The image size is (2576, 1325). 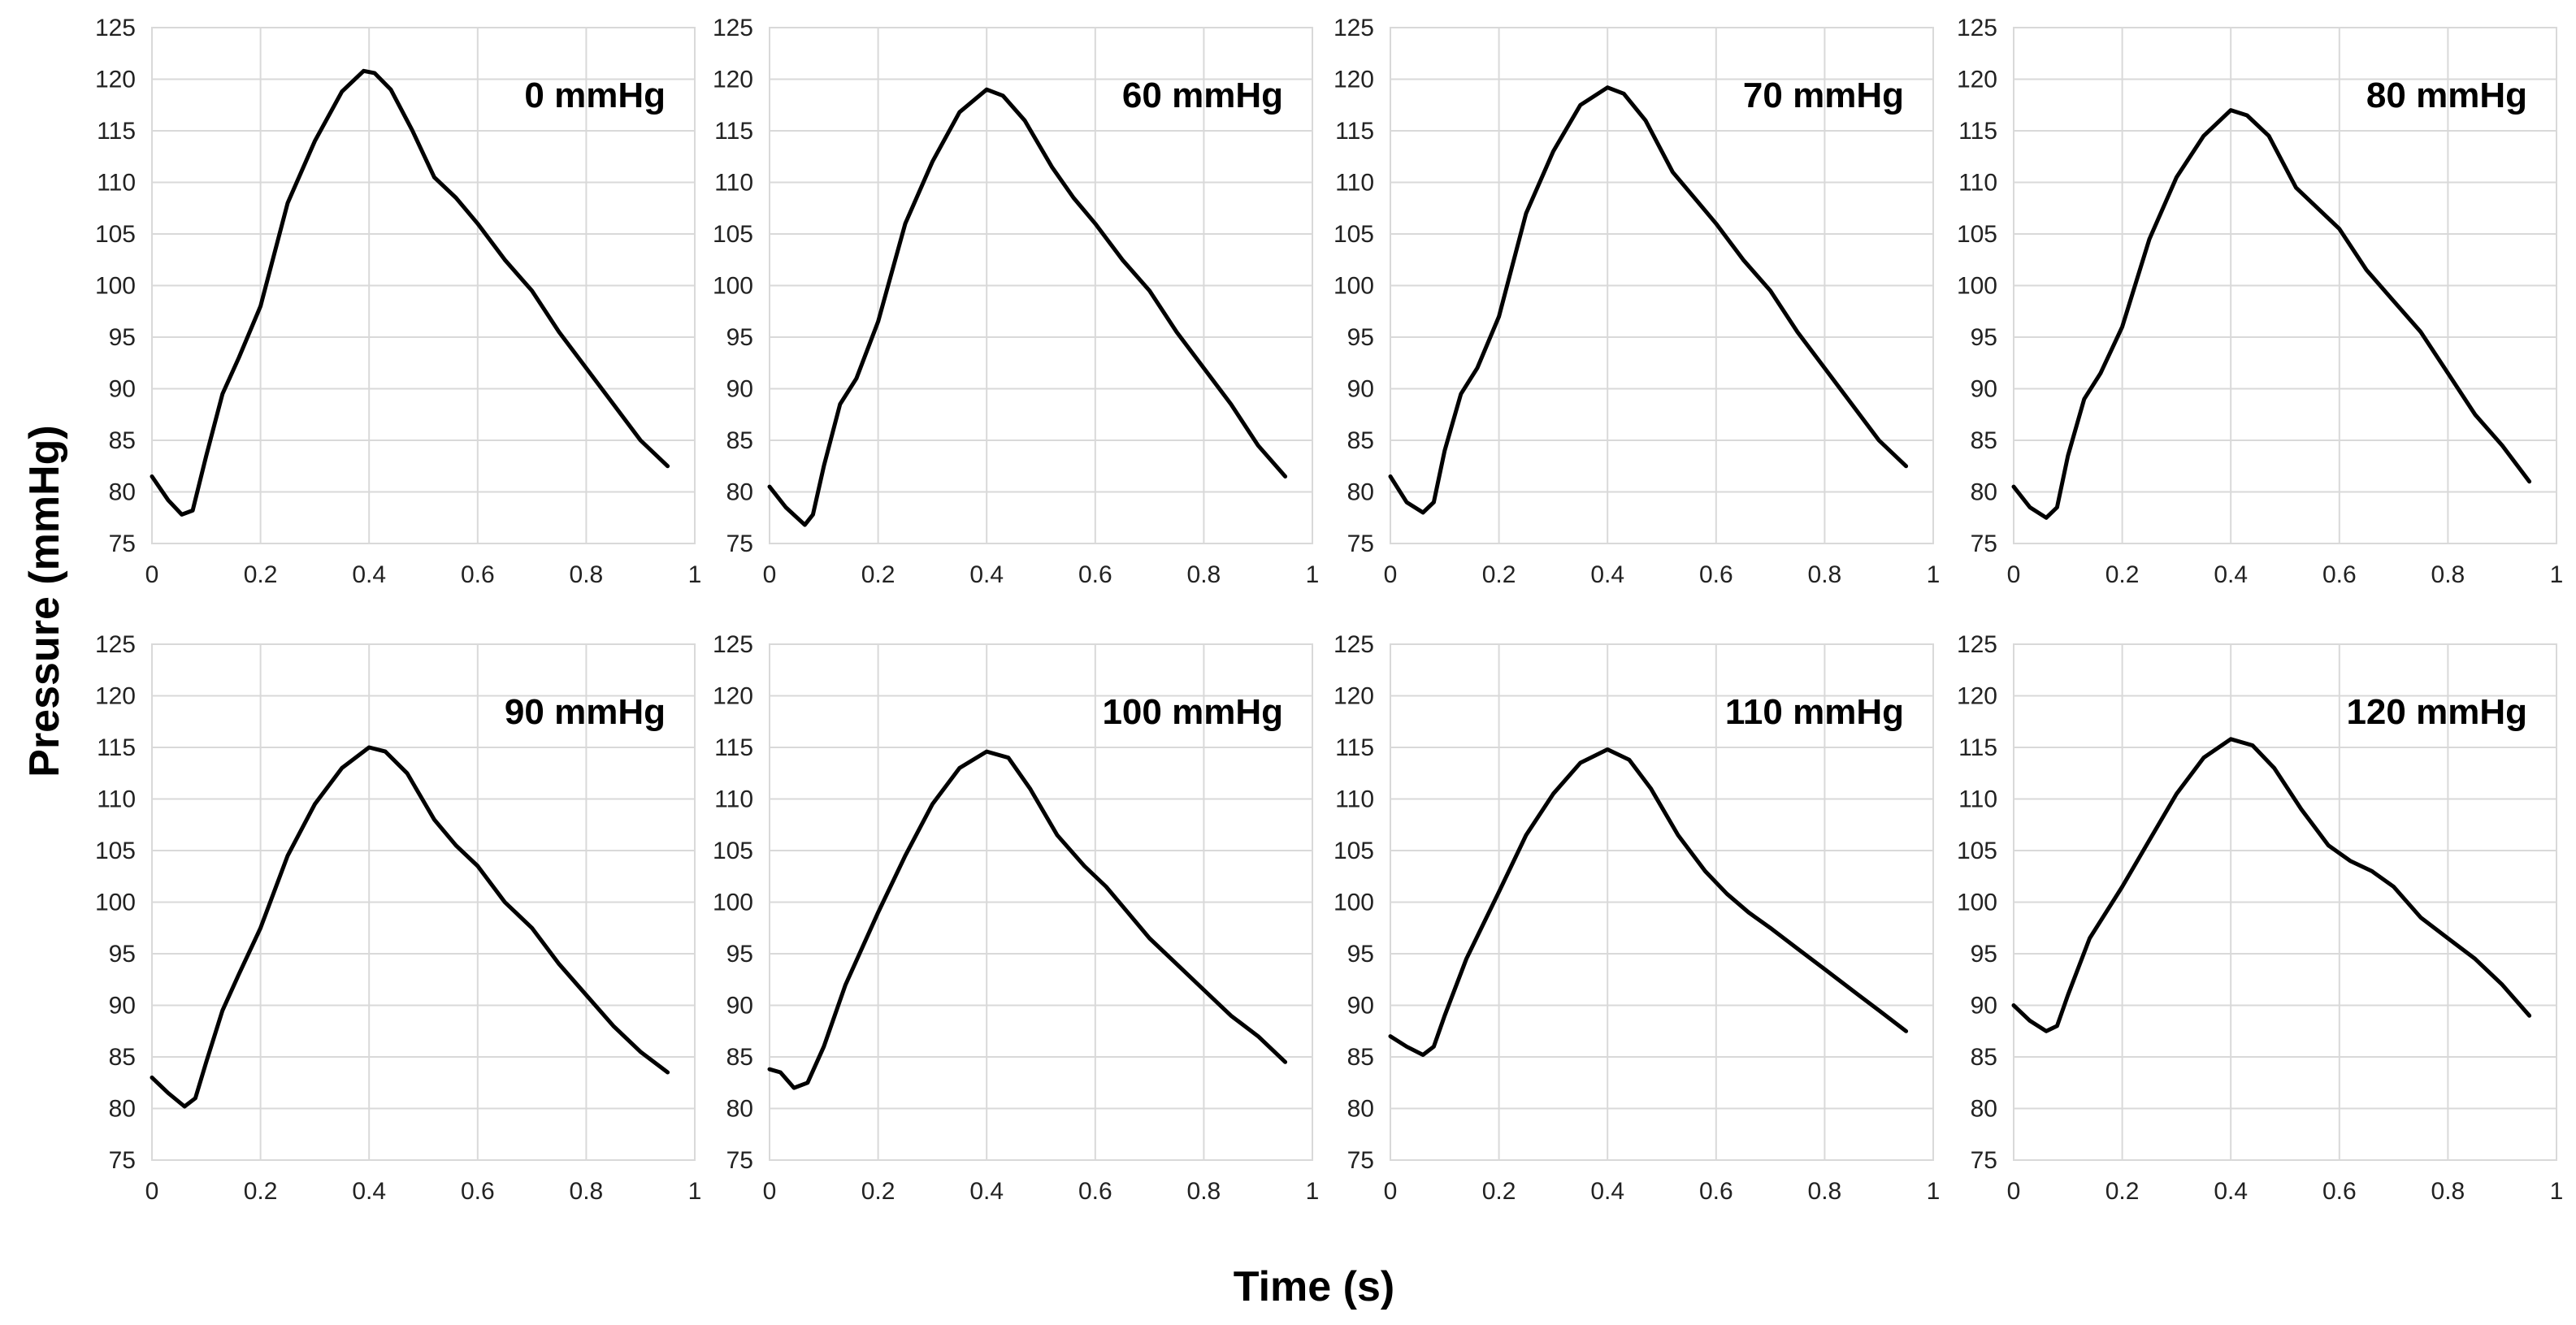 What do you see at coordinates (2436, 712) in the screenshot?
I see `panel-title: 120 mmHg` at bounding box center [2436, 712].